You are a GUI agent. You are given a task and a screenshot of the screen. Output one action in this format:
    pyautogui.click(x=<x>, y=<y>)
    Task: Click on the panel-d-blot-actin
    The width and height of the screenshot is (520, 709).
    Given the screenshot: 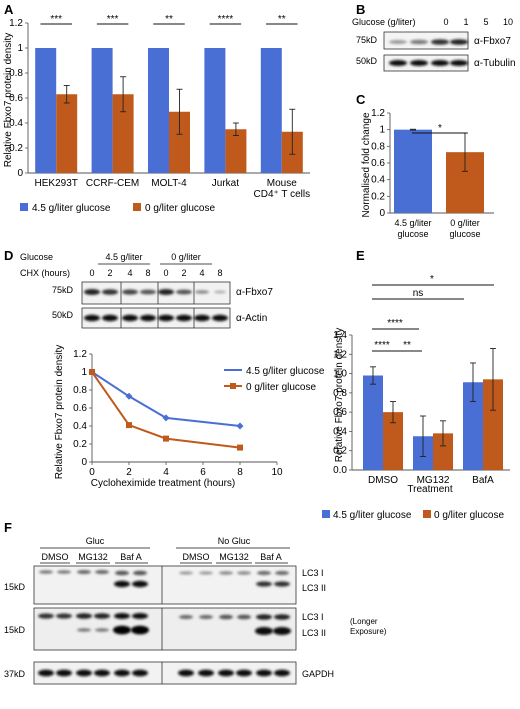 What is the action you would take?
    pyautogui.click(x=156, y=318)
    